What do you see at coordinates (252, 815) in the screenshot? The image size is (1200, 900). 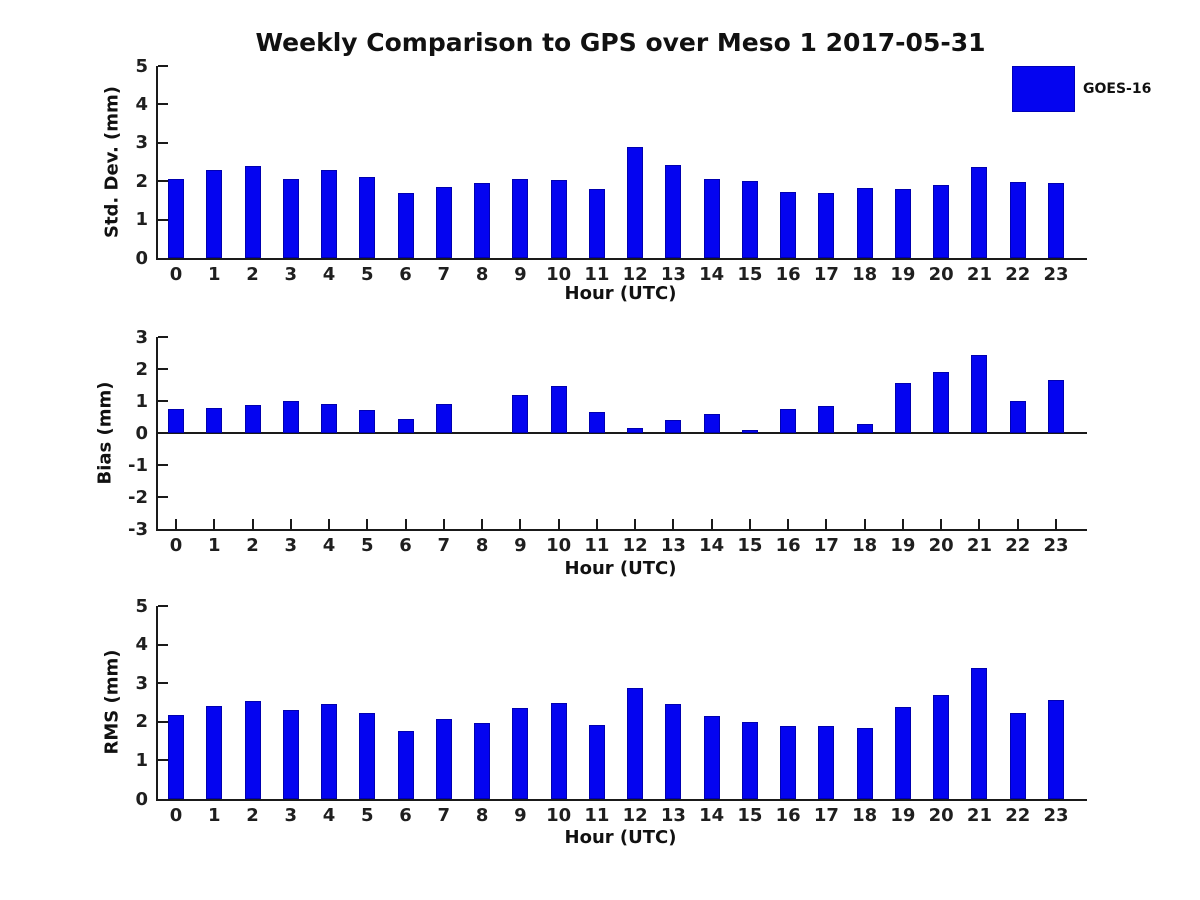 I see `x-tick-label: 2` at bounding box center [252, 815].